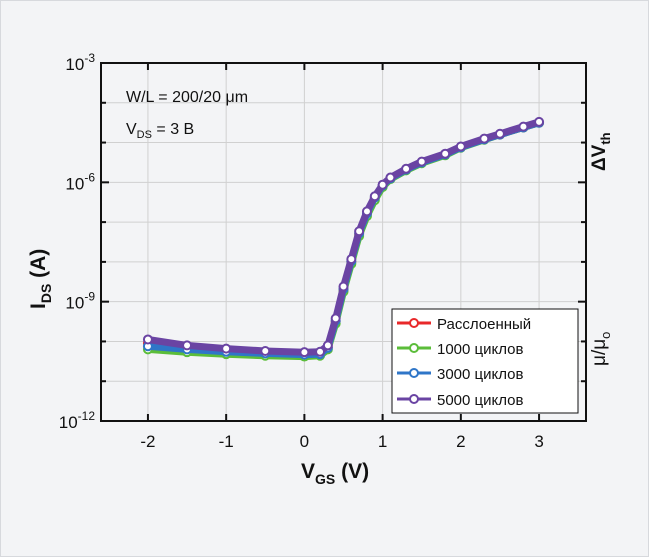 The height and width of the screenshot is (558, 649). I want to click on legend-item: 5000 циклов, so click(460, 400).